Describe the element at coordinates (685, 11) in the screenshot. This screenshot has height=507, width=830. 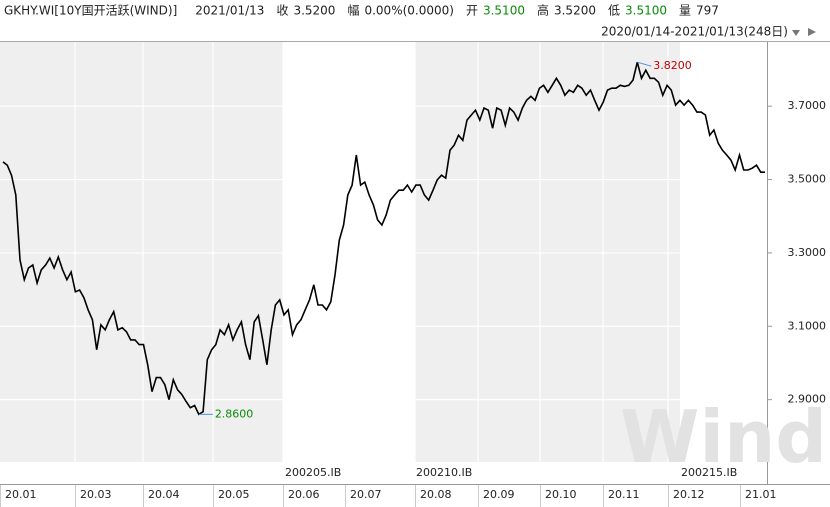
I see `field-label: 量` at that location.